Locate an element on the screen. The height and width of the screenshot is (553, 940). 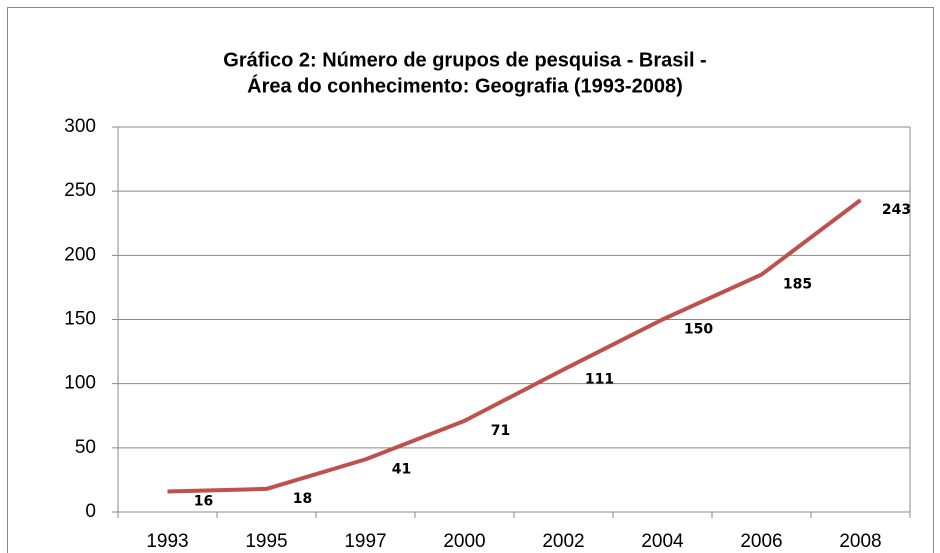
x-tick-label: 1993 is located at coordinates (167, 541).